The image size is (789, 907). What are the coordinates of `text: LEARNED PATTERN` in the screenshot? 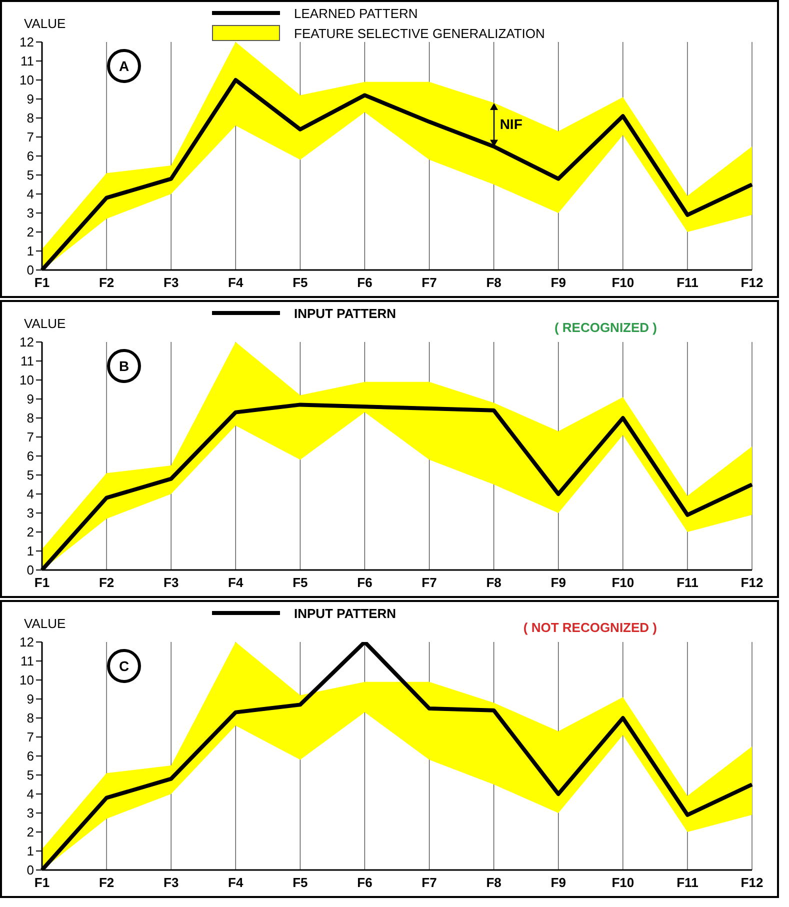 It's located at (356, 13).